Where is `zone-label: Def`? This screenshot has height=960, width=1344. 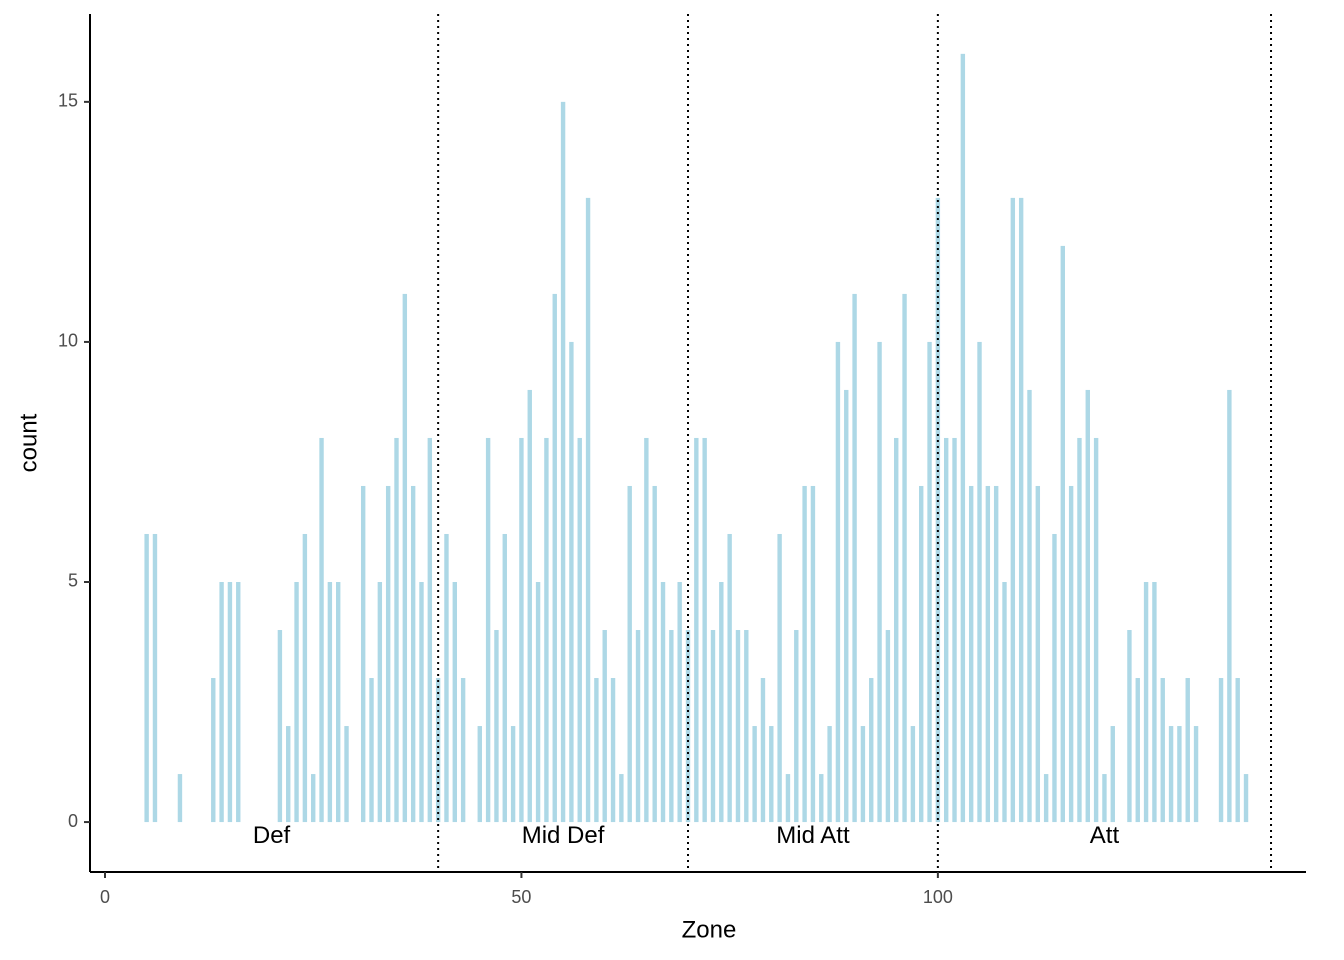 zone-label: Def is located at coordinates (272, 835).